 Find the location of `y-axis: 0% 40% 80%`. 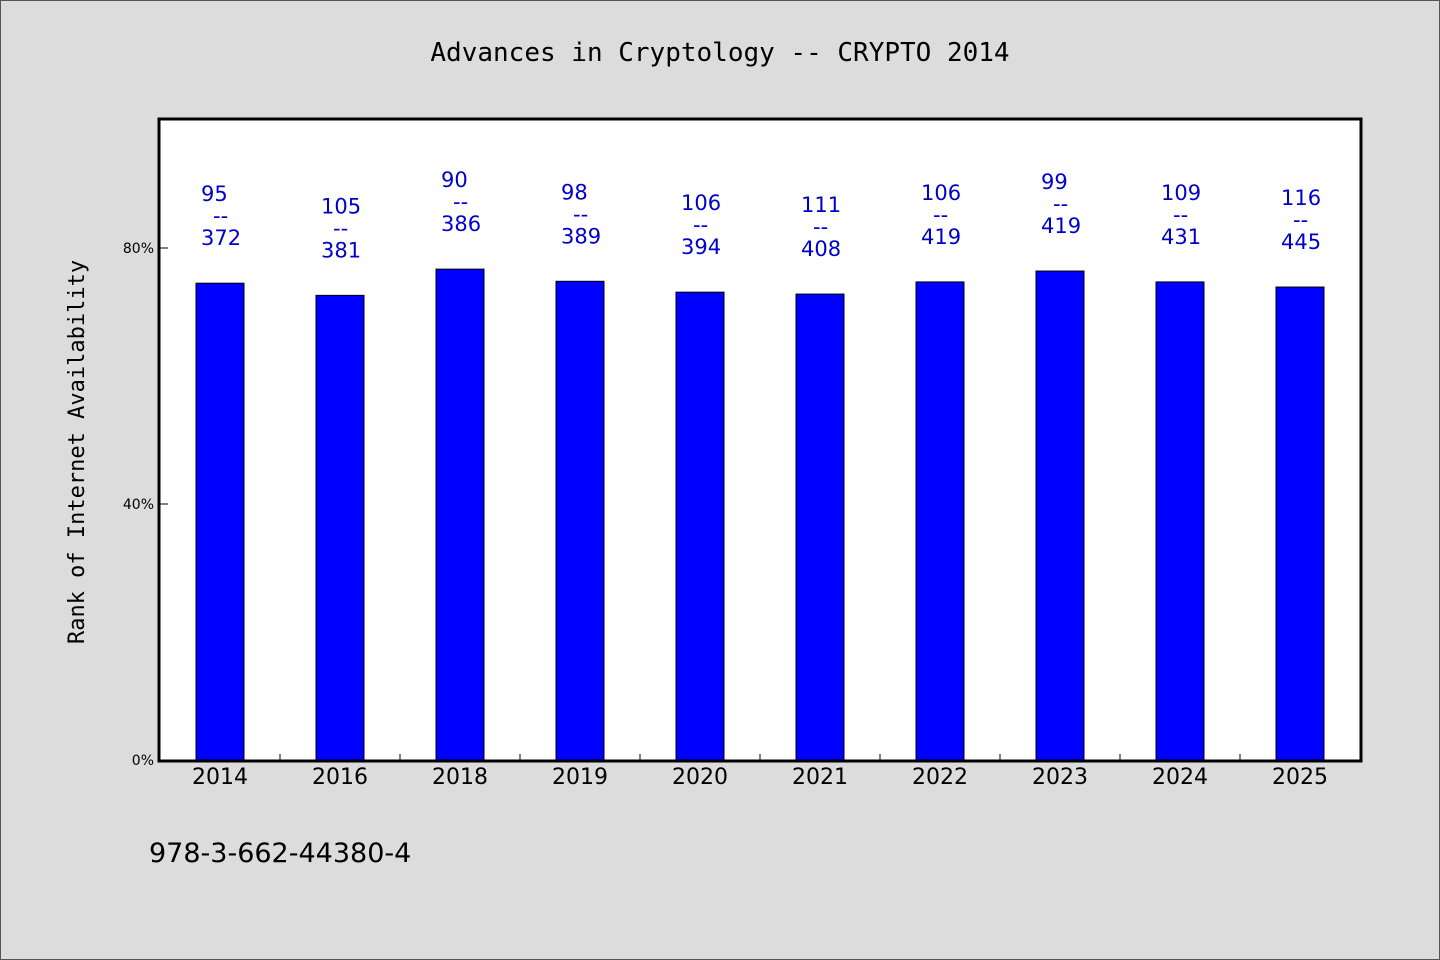

y-axis: 0% 40% 80% is located at coordinates (145, 505).